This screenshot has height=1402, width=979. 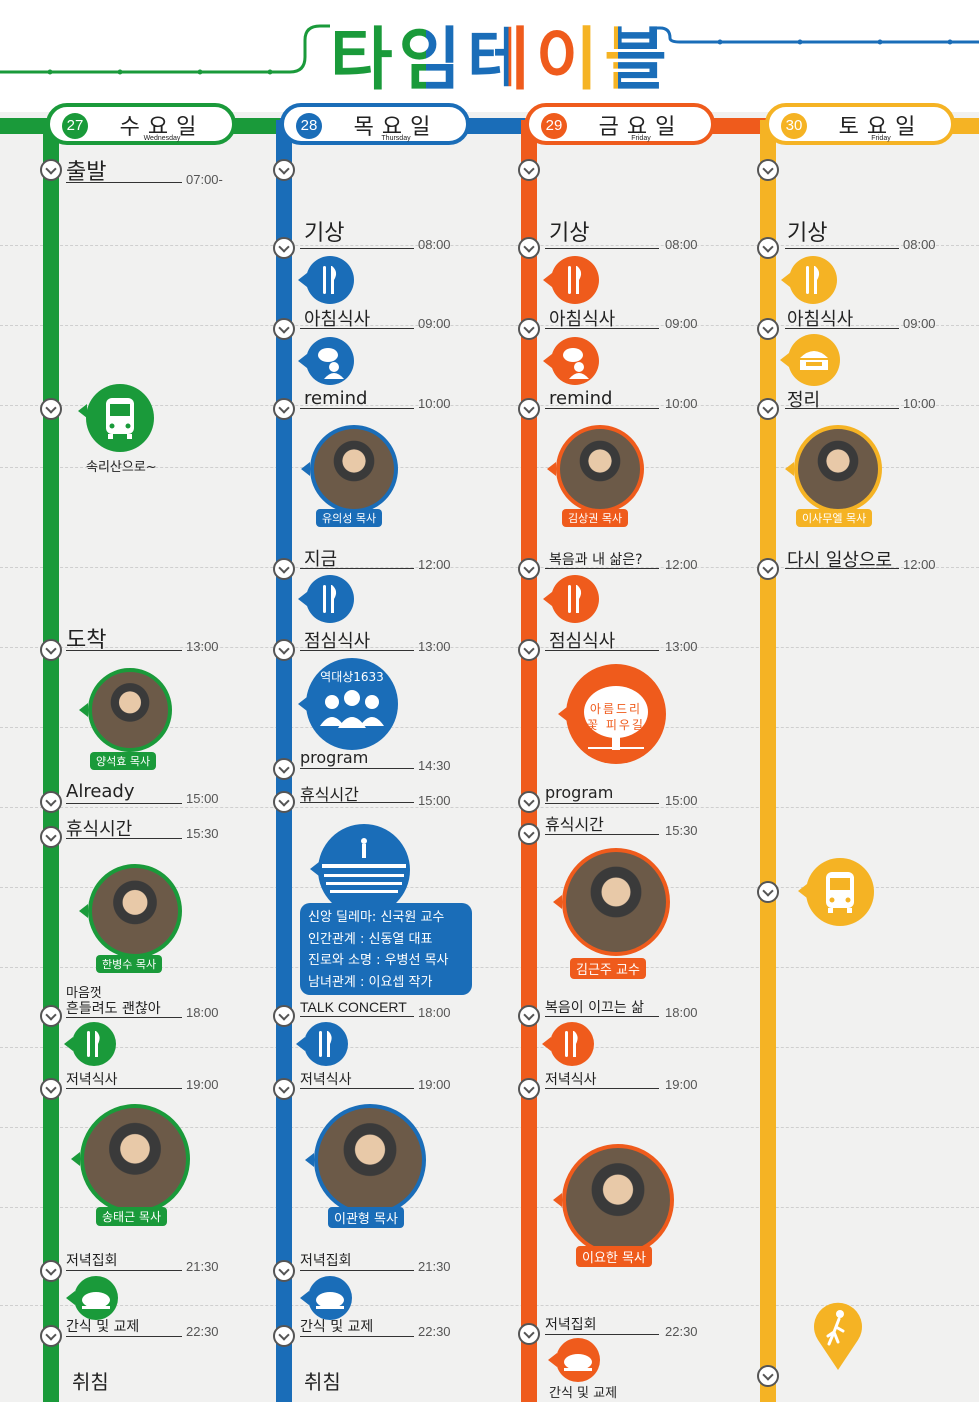 I want to click on day-header-saturday: 30 토요일 Friday, so click(x=860, y=124).